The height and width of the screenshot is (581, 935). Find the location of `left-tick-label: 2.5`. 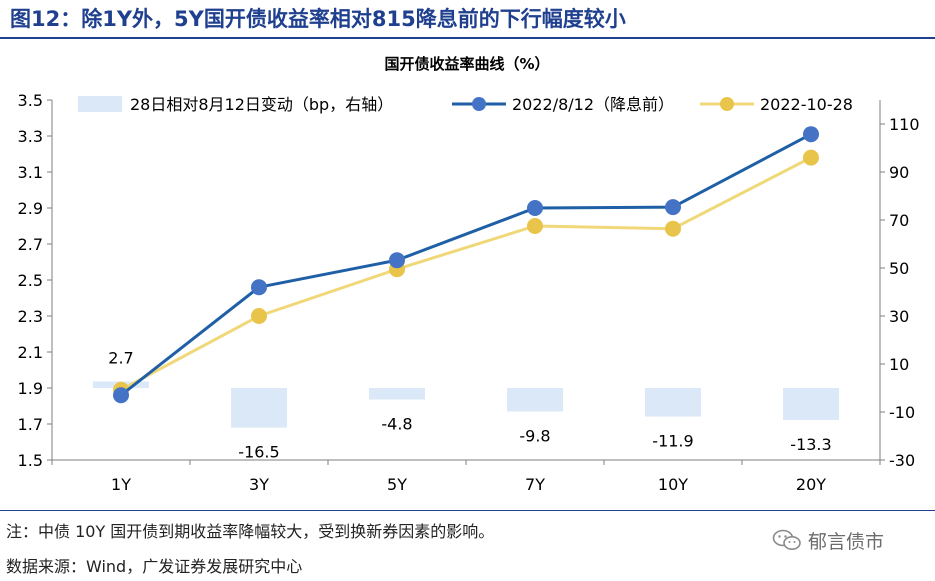

left-tick-label: 2.5 is located at coordinates (30, 280).